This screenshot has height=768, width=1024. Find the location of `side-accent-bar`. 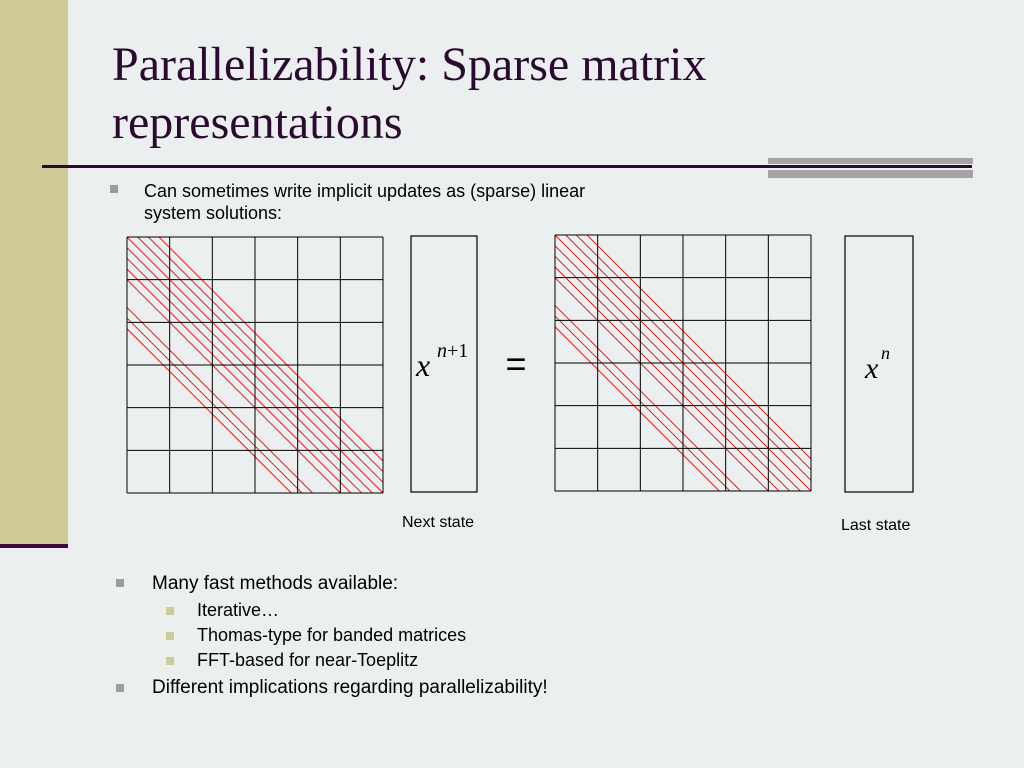

side-accent-bar is located at coordinates (34, 273).